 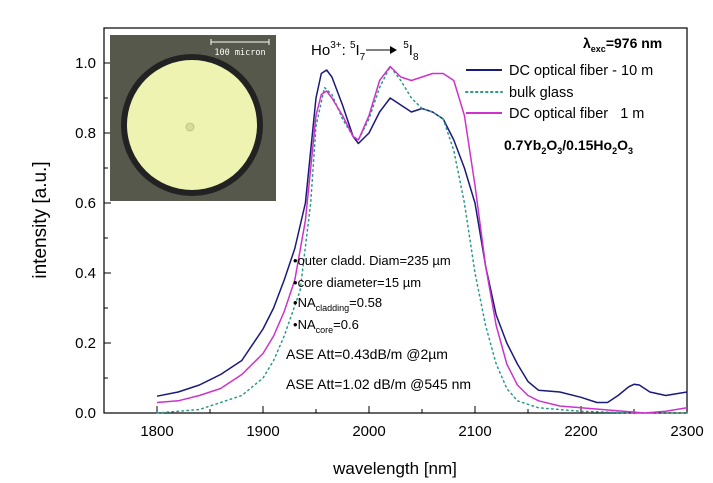 What do you see at coordinates (85, 413) in the screenshot?
I see `y-tick-label: 0.0` at bounding box center [85, 413].